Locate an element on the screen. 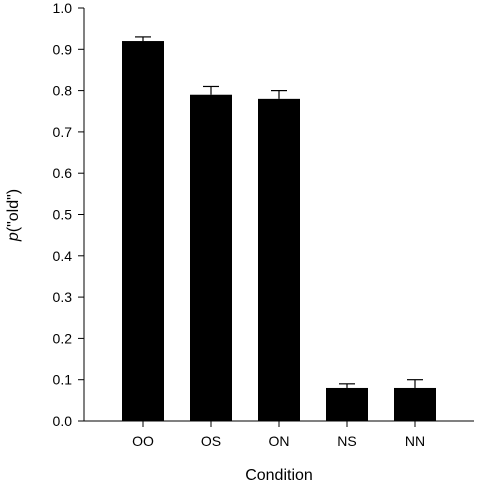 This screenshot has height=489, width=490. bar-on is located at coordinates (279, 260).